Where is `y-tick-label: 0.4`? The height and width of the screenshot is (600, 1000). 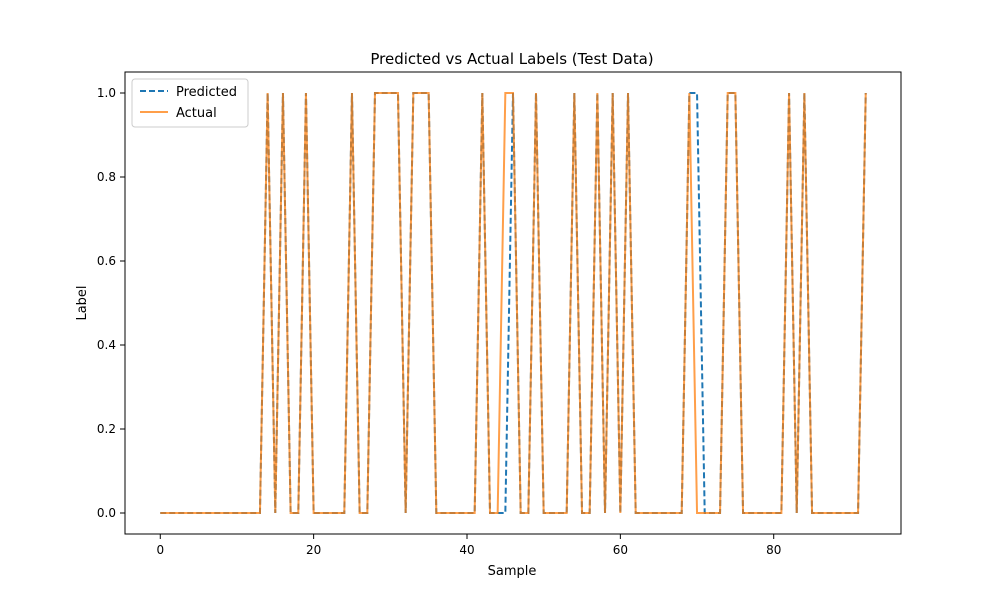
y-tick-label: 0.4 is located at coordinates (106, 345).